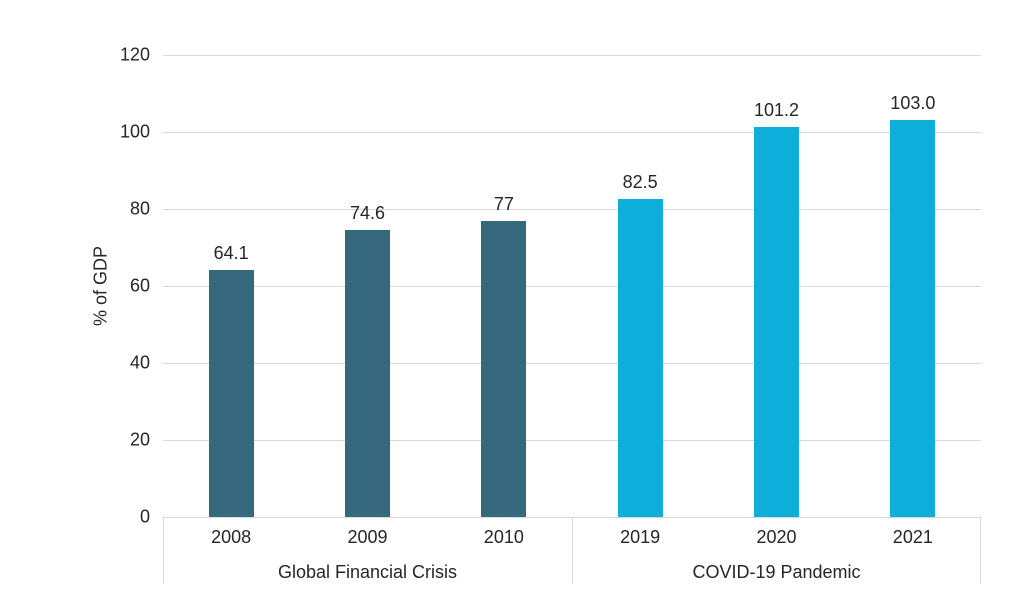 Image resolution: width=1017 pixels, height=603 pixels. What do you see at coordinates (776, 551) in the screenshot?
I see `category-group: 2019 2020 2021 COVID-19 Pandemic` at bounding box center [776, 551].